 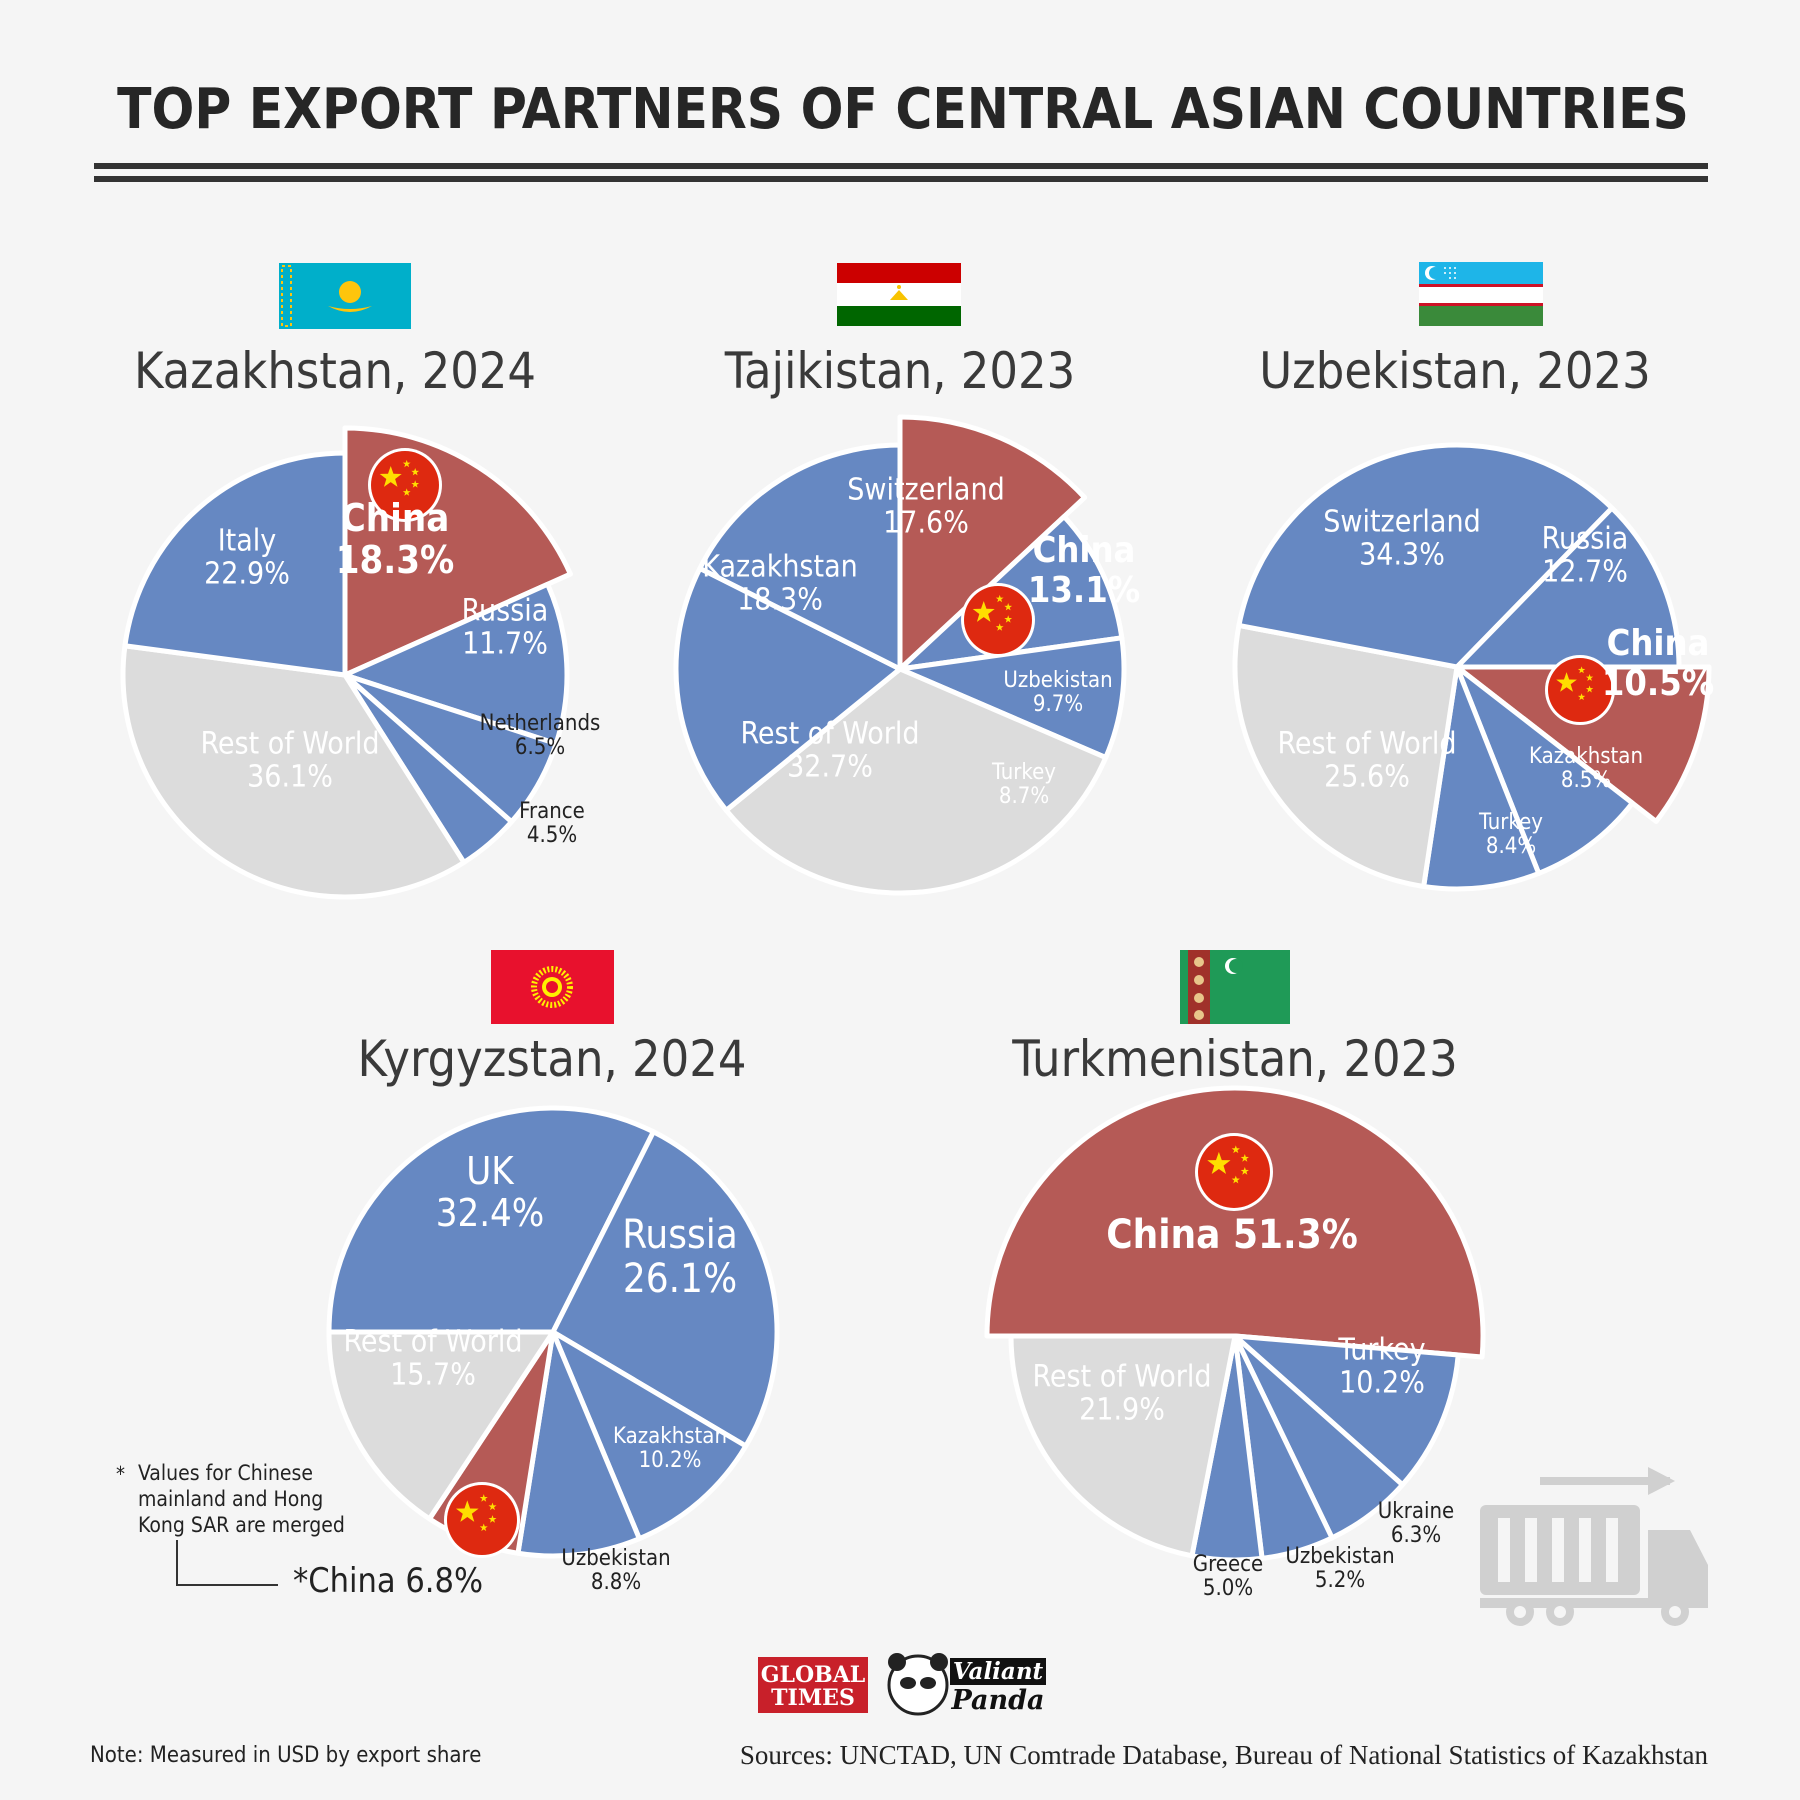 I want to click on slice-value-france: 4.5%, so click(x=552, y=835).